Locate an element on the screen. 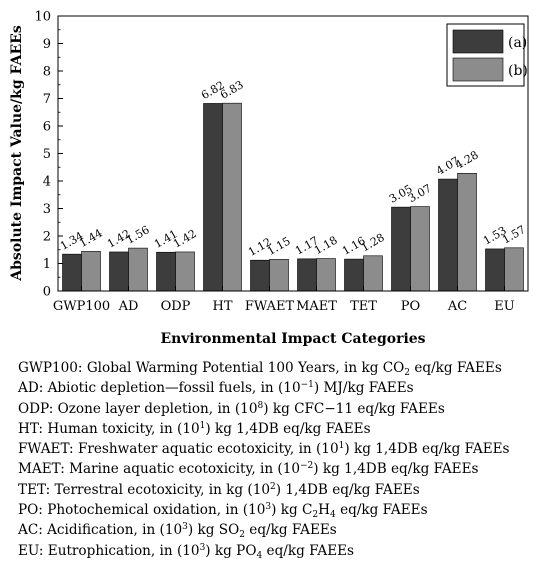 This screenshot has width=550, height=567. bar-tet-a is located at coordinates (354, 275).